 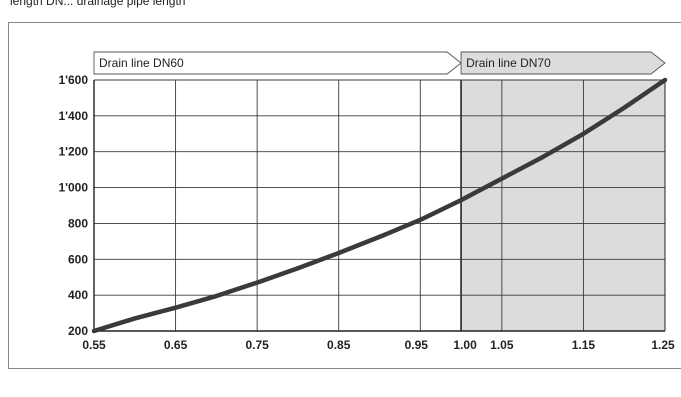 I want to click on y-tick-label: 400, so click(x=78, y=295).